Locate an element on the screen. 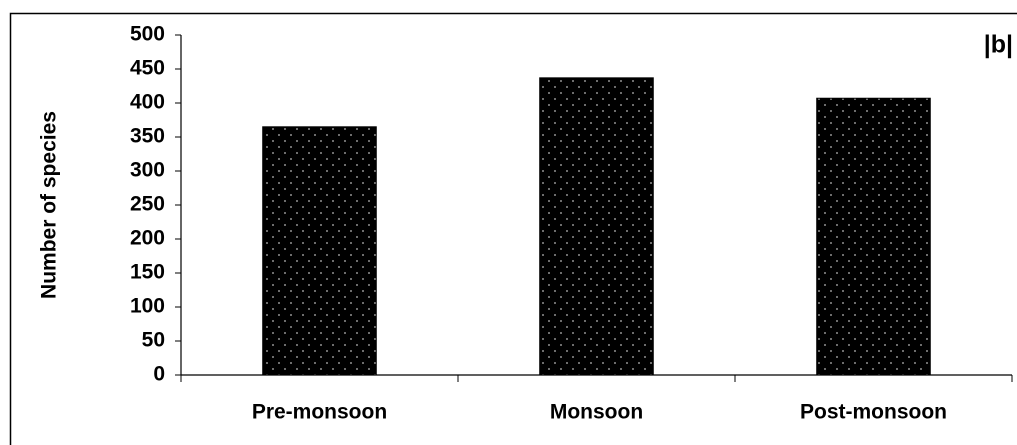 The image size is (1017, 445). y-tick-label: 200 is located at coordinates (147, 238).